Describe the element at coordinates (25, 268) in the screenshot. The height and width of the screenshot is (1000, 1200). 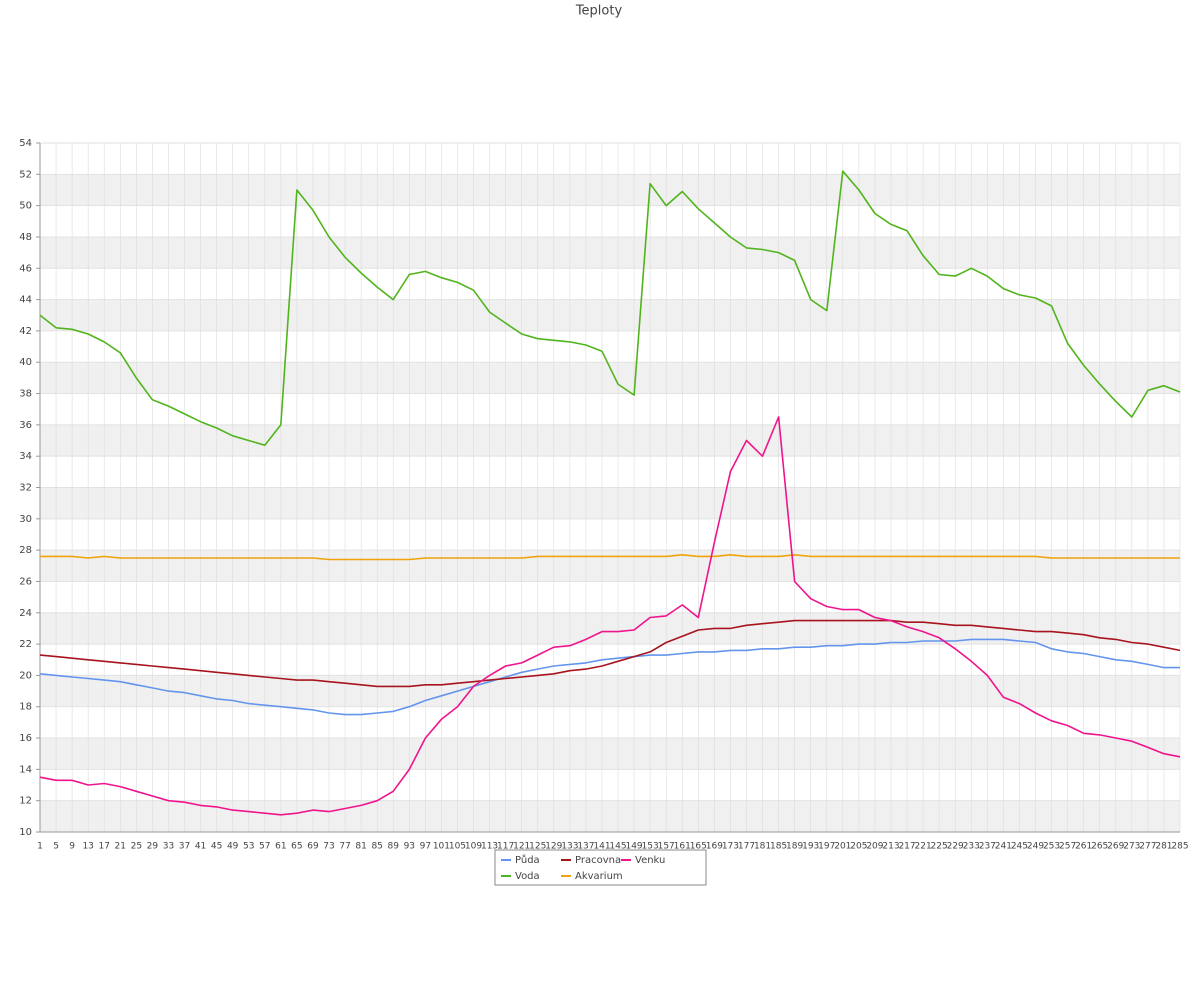
I see `y-tick-label: 46` at that location.